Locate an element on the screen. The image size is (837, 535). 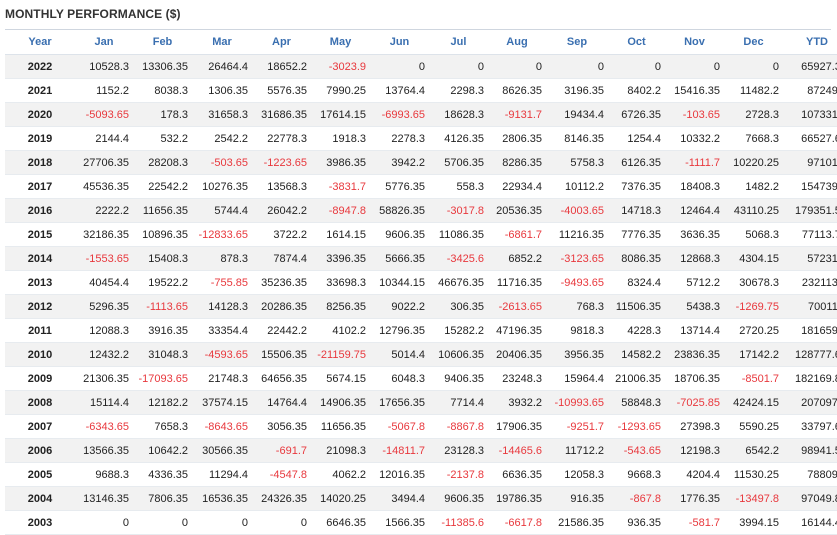
column-header-dec: Dec is located at coordinates (753, 42).